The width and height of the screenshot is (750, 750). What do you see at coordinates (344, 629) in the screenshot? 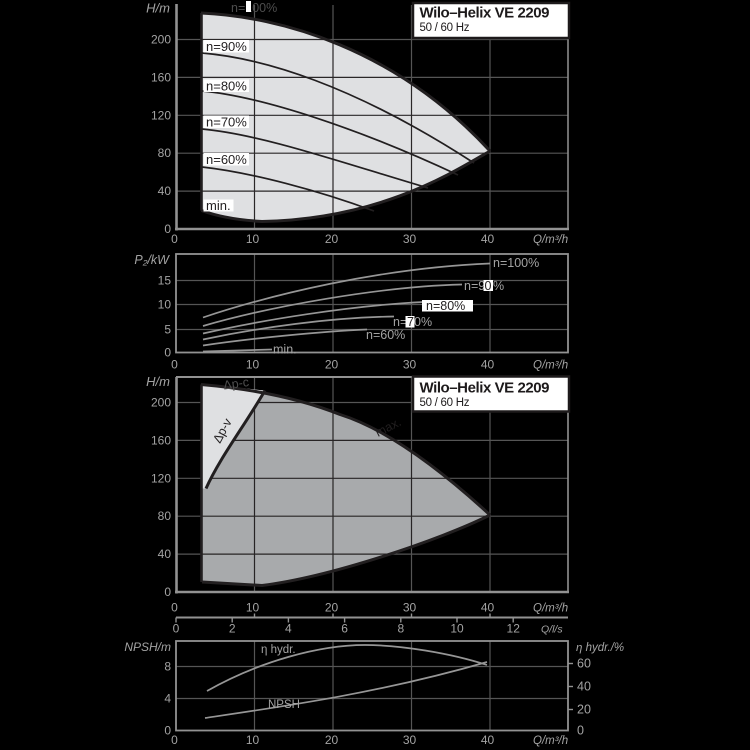
I see `svg-text: 6` at bounding box center [344, 629].